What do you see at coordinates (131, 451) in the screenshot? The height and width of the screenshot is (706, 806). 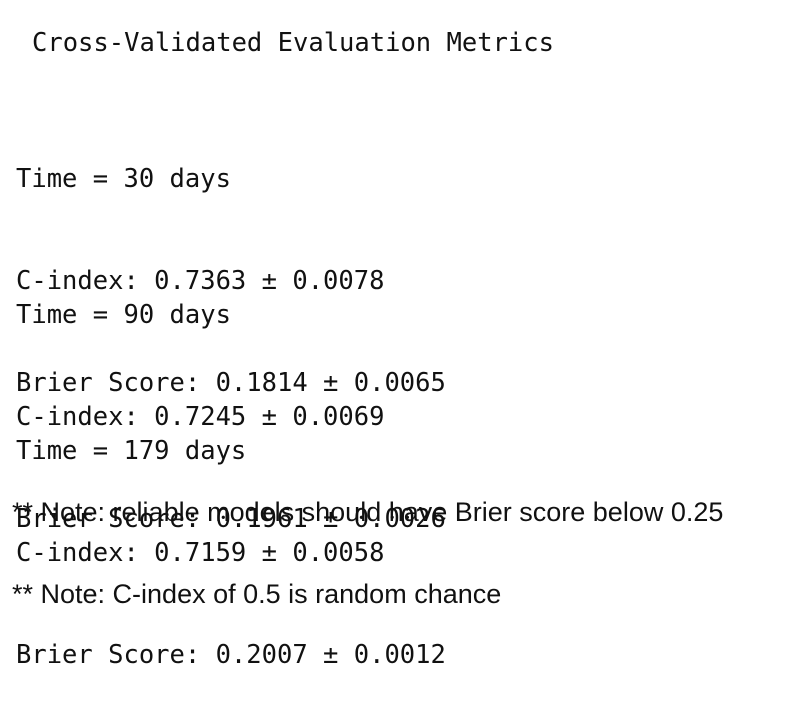 I see `time-line: Time = 179 days` at bounding box center [131, 451].